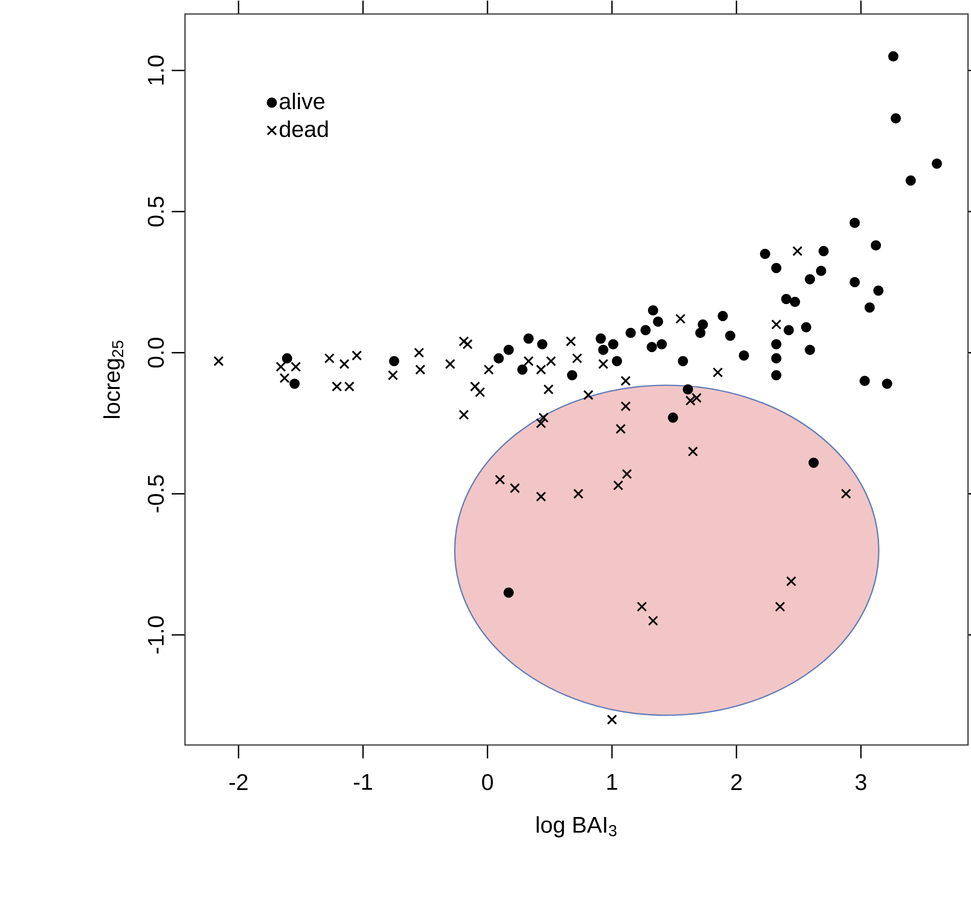 The width and height of the screenshot is (971, 905). What do you see at coordinates (576, 827) in the screenshot?
I see `x-axis-title: log BAI$_{3}$` at bounding box center [576, 827].